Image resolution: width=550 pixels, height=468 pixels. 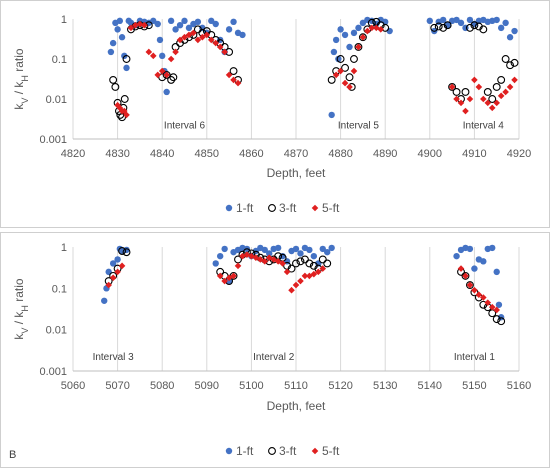 I want to click on x-tick-label: 5070, so click(x=117, y=386).